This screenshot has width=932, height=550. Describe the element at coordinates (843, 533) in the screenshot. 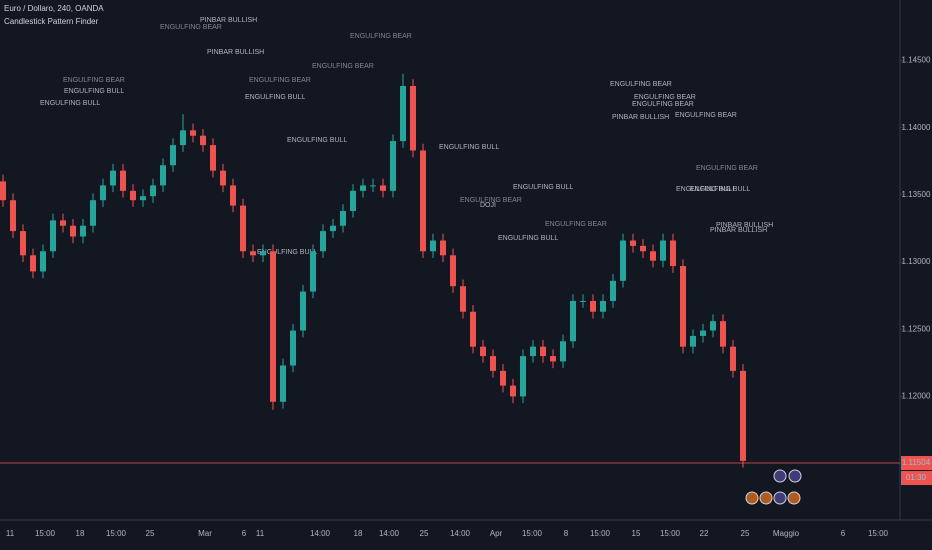

I see `x-tick-label: 6` at that location.